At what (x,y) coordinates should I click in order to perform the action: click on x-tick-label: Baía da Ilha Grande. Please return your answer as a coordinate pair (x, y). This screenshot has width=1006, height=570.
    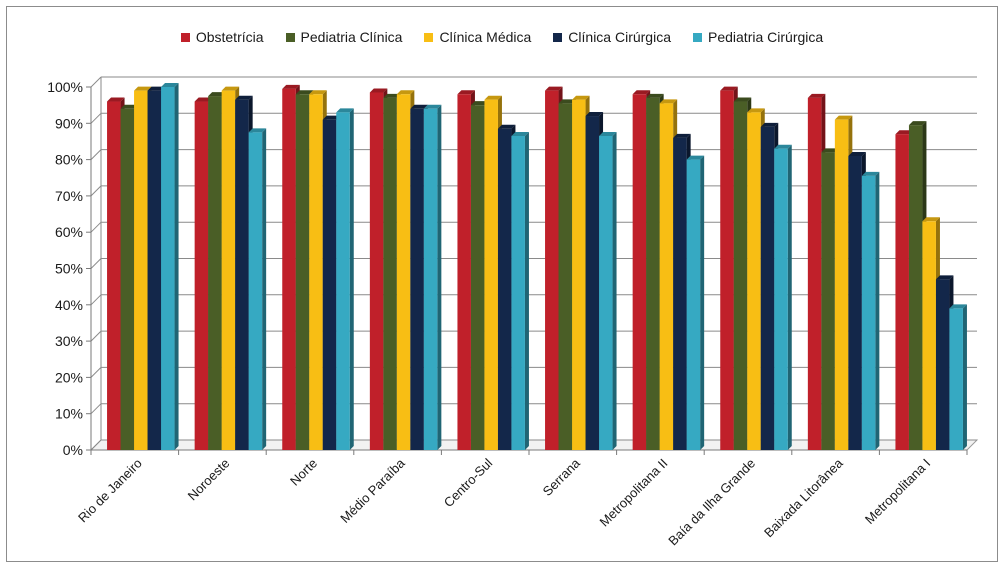
    Looking at the image, I should click on (711, 502).